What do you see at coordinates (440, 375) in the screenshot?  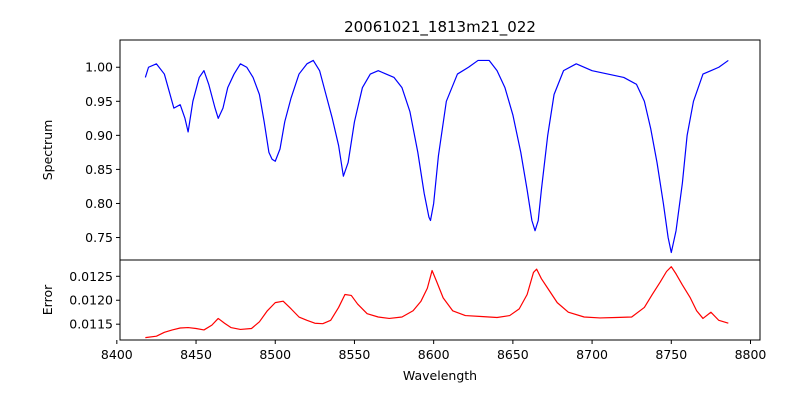 I see `x-axis-label: Wavelength` at bounding box center [440, 375].